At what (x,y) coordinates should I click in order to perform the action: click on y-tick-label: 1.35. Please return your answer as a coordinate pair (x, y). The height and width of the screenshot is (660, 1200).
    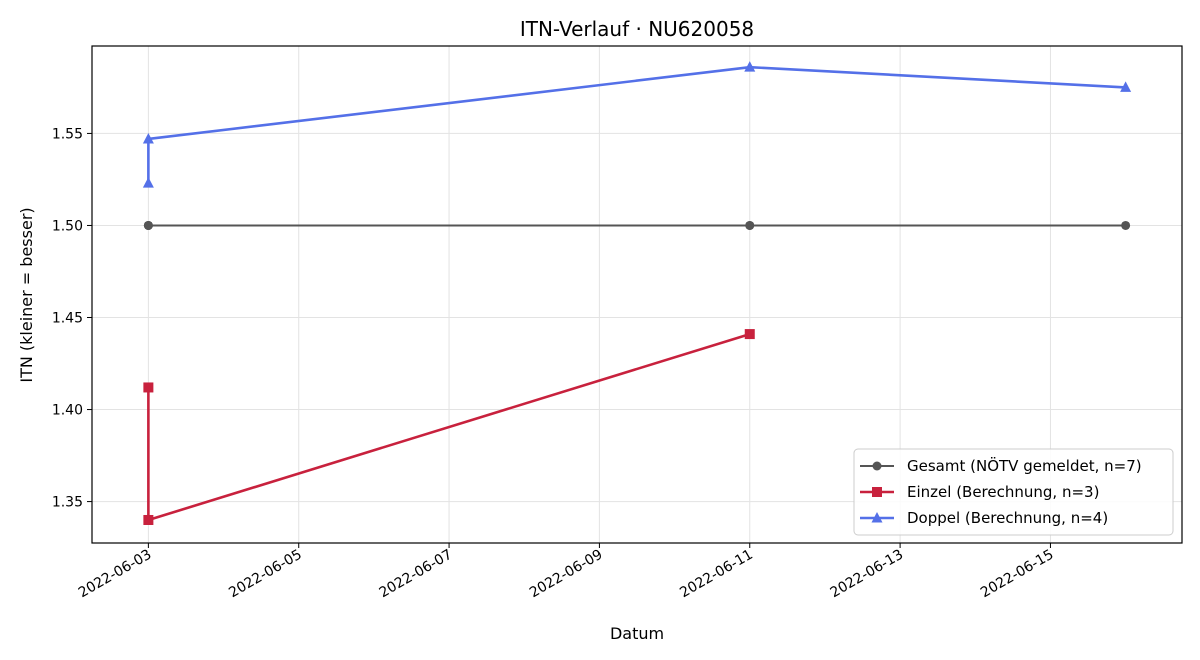
    Looking at the image, I should click on (67, 503).